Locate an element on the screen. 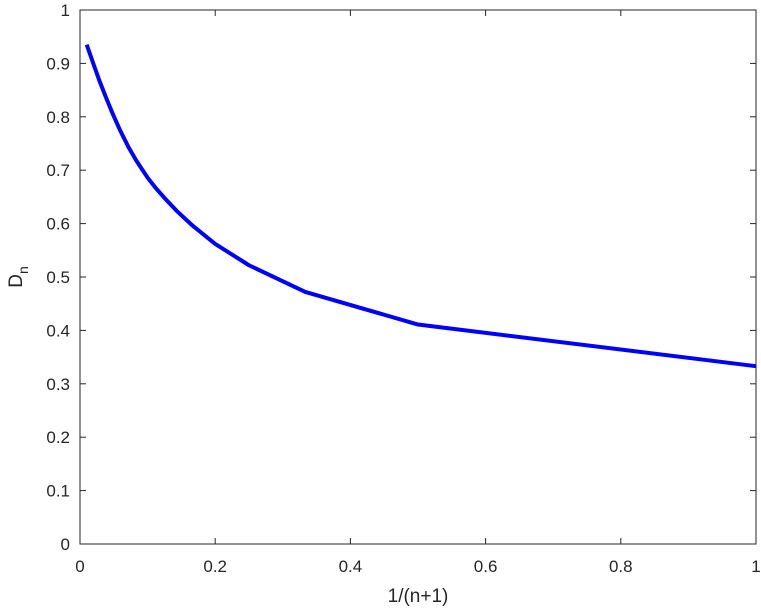 This screenshot has height=612, width=761. y-tick-label: 0.6 is located at coordinates (58, 224).